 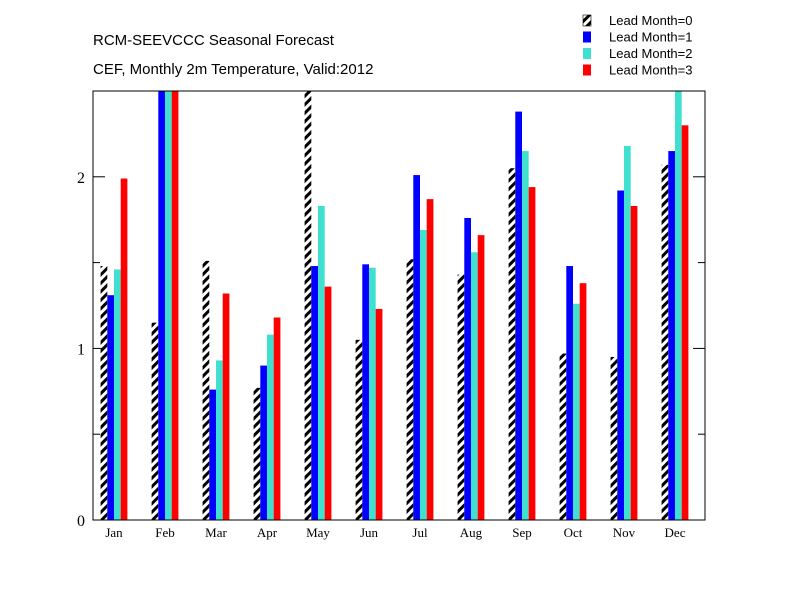 I want to click on x-tick-label: Mar, so click(x=216, y=532).